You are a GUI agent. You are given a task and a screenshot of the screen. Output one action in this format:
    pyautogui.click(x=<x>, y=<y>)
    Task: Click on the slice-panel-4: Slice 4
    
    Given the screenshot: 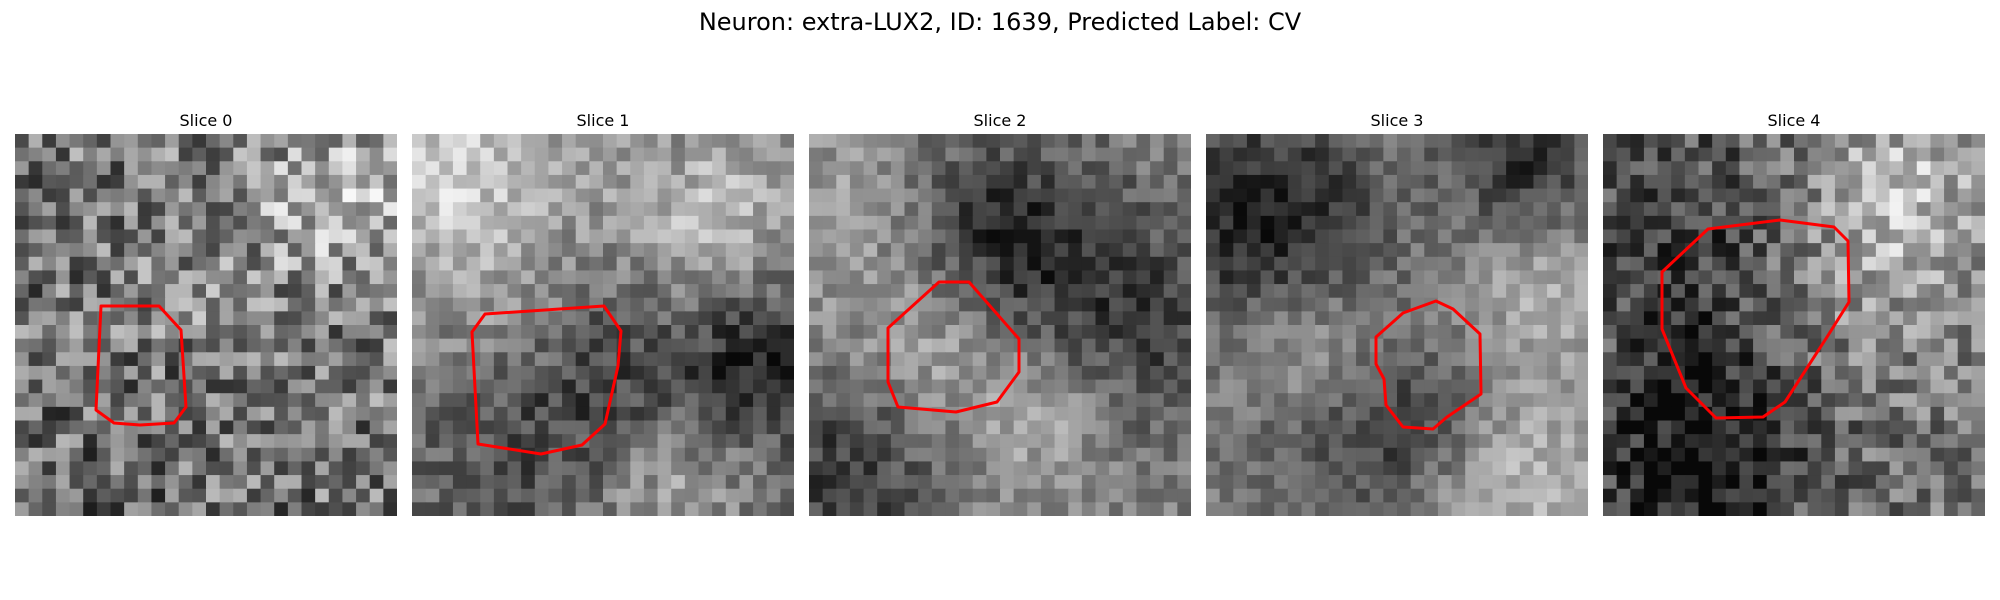 What is the action you would take?
    pyautogui.click(x=1794, y=312)
    